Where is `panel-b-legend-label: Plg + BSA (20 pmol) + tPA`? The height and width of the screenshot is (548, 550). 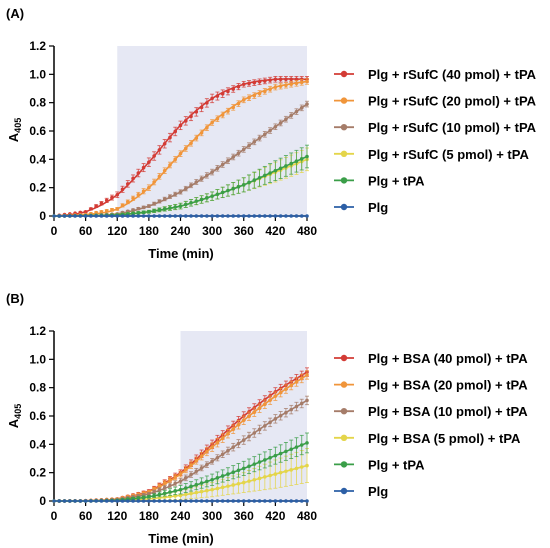 panel-b-legend-label: Plg + BSA (20 pmol) + tPA is located at coordinates (448, 385).